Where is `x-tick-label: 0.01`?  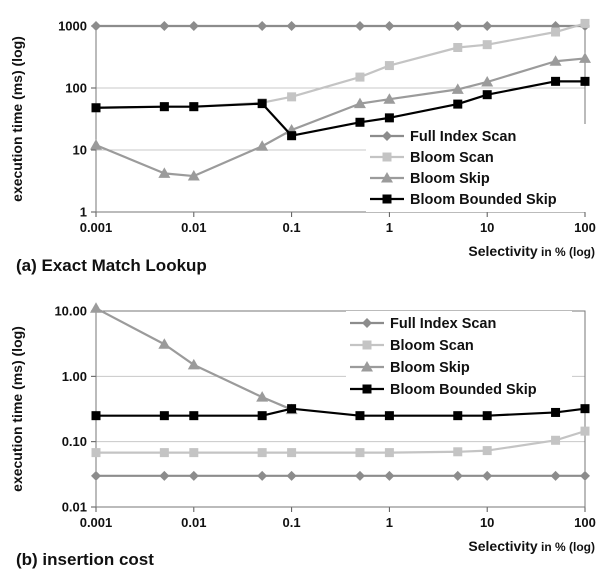
x-tick-label: 0.01 is located at coordinates (193, 227).